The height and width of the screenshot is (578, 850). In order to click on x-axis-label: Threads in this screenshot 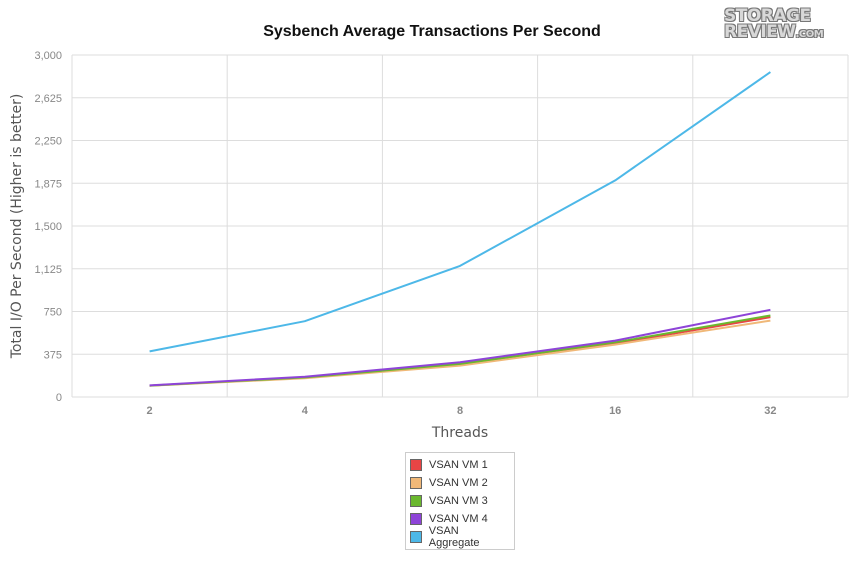, I will do `click(459, 433)`.